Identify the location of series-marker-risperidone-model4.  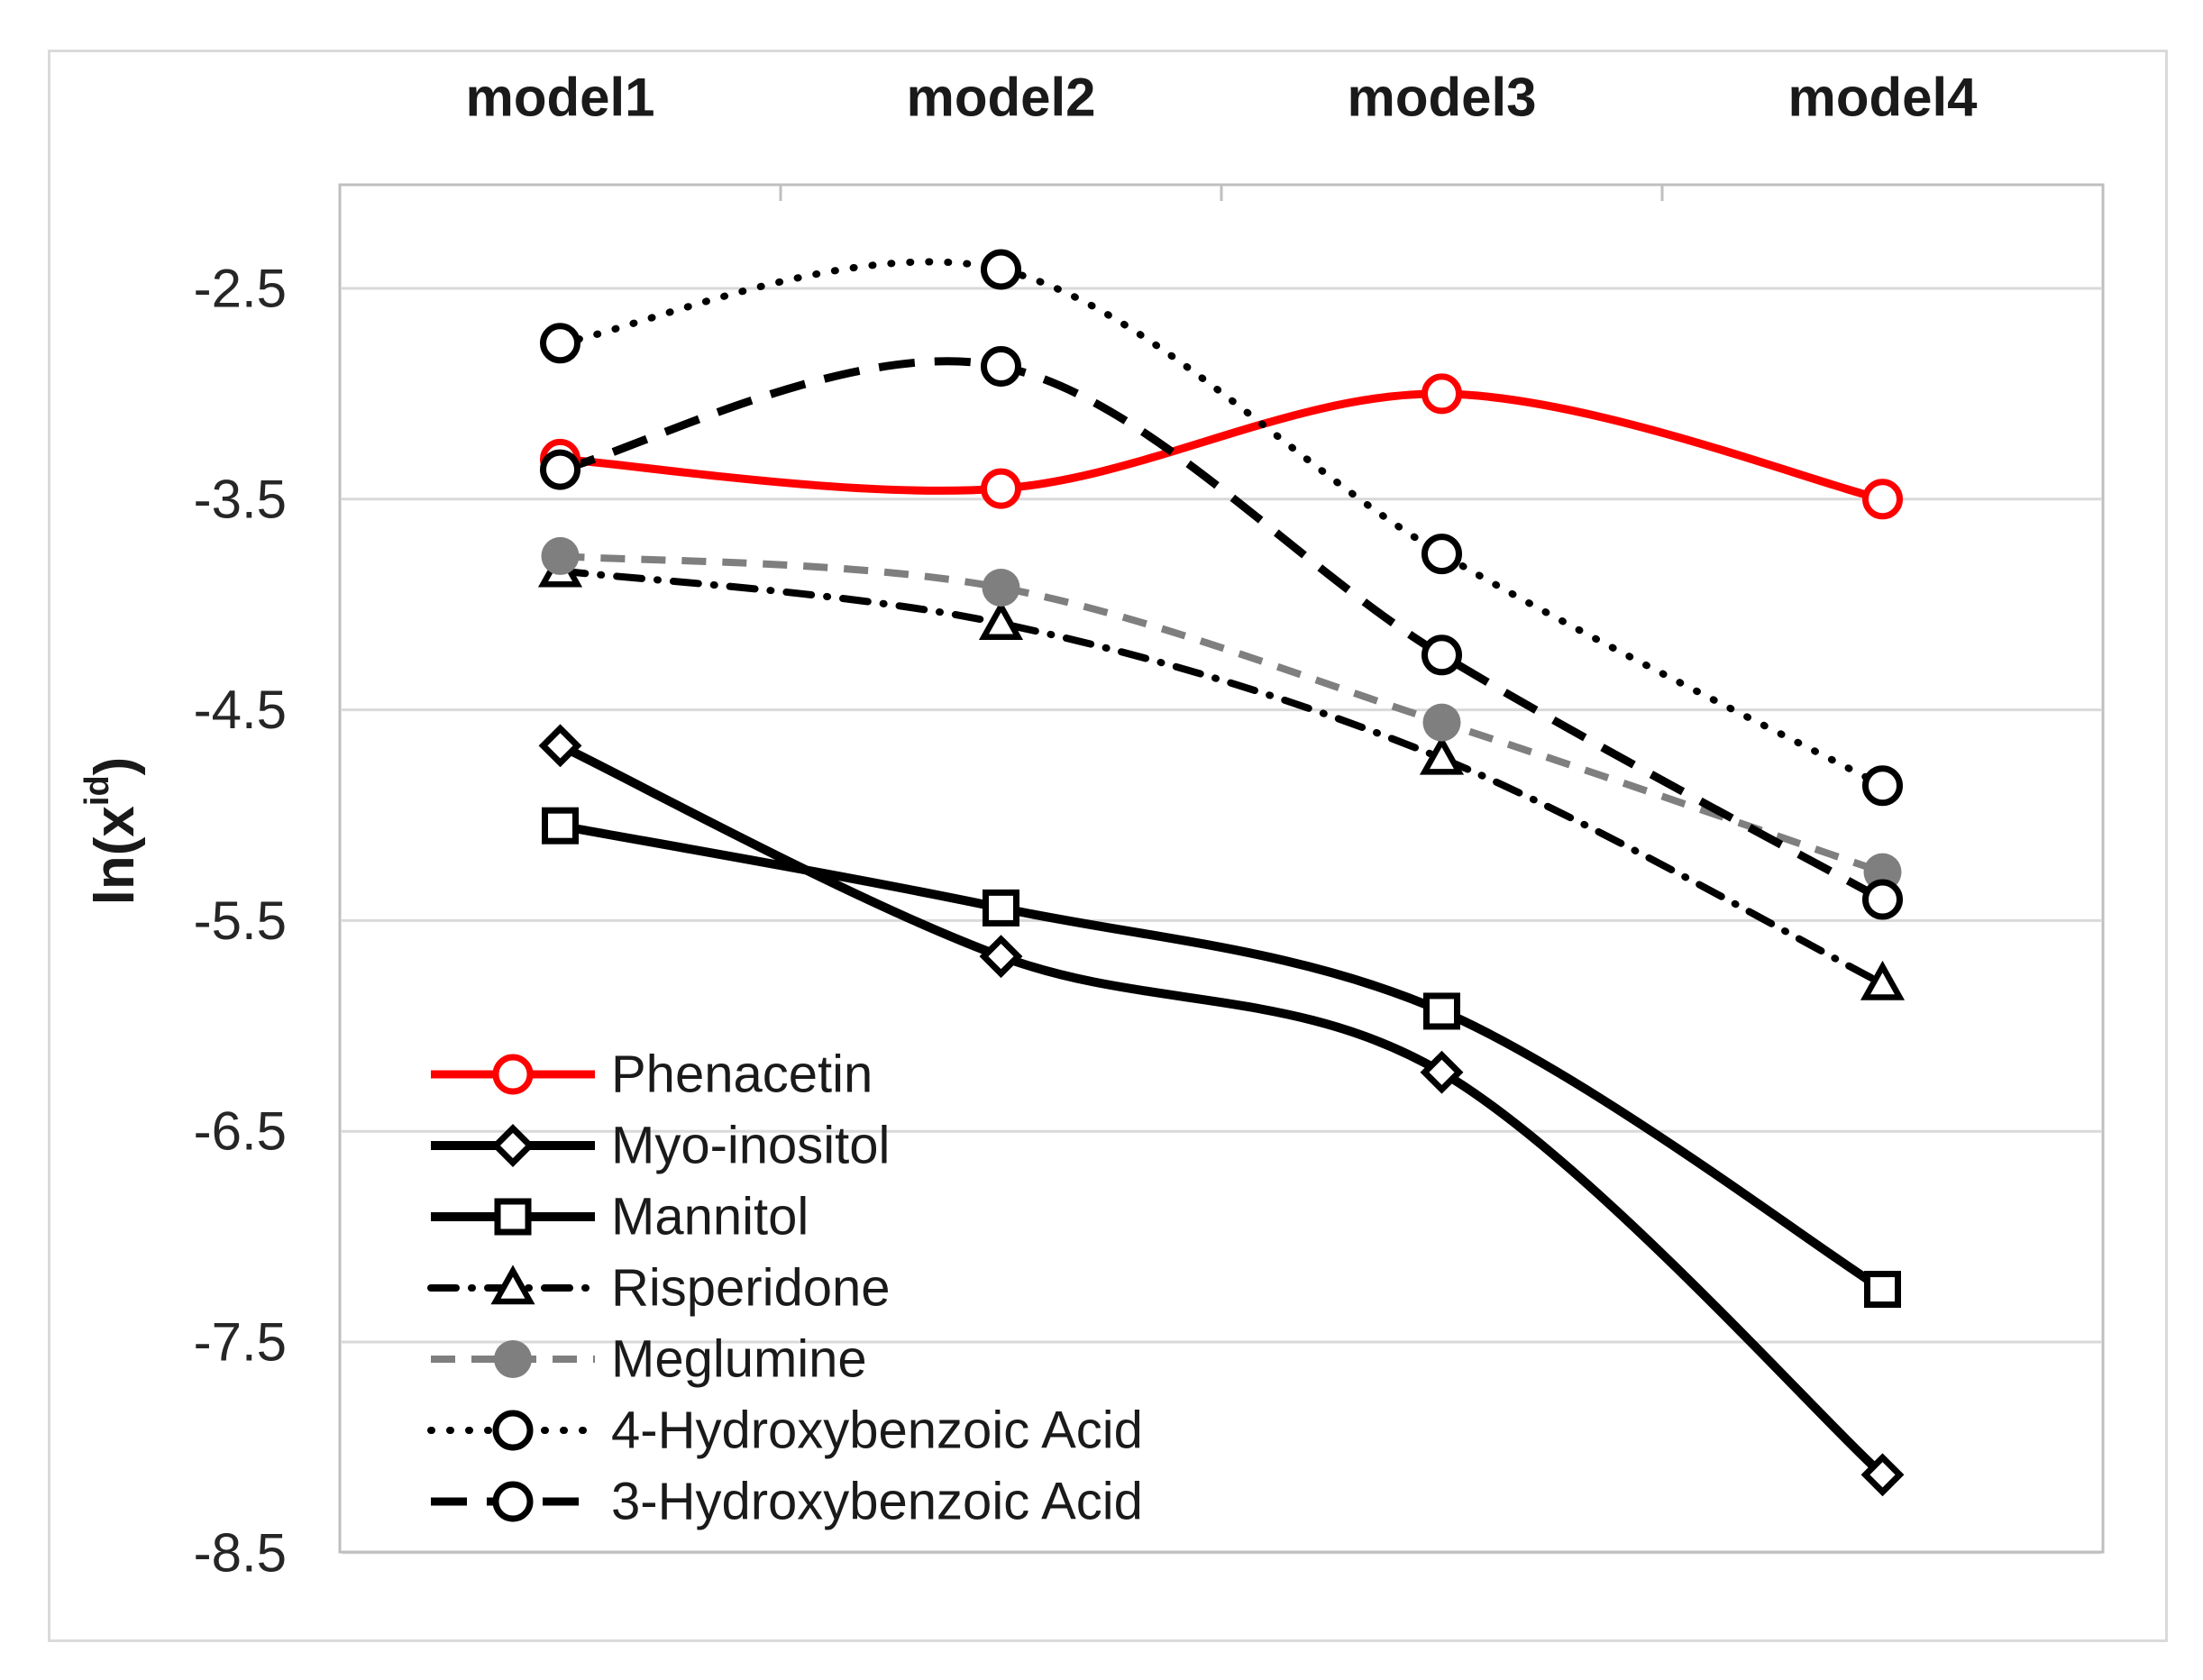
(1883, 980).